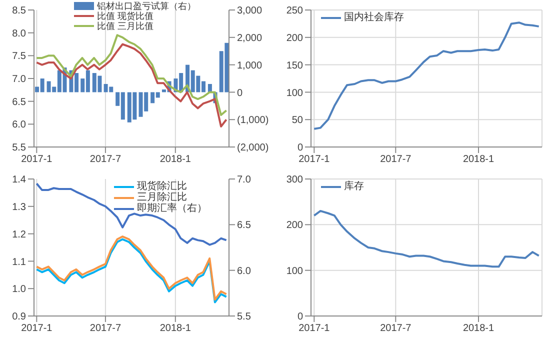 Image resolution: width=554 pixels, height=338 pixels. I want to click on y-tick-label: 5.5, so click(19, 148).